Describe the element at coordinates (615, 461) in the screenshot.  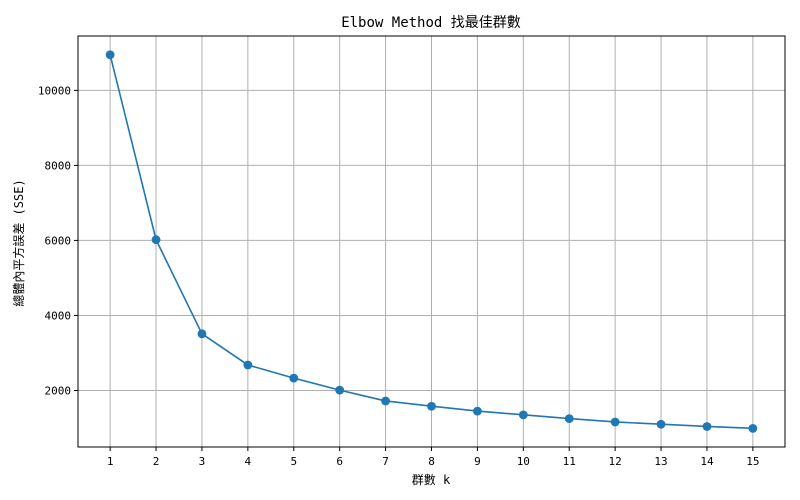
I see `x-tick-label: 12` at that location.